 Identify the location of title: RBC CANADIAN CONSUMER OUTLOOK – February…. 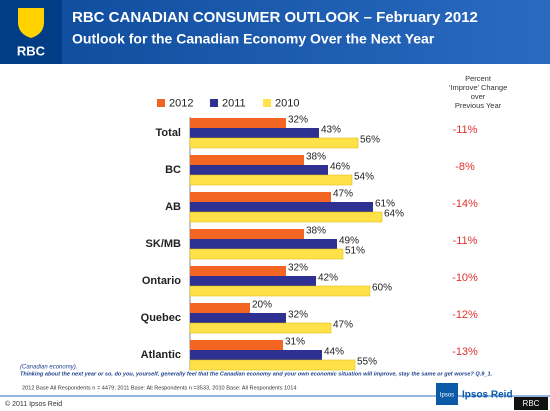
(275, 17).